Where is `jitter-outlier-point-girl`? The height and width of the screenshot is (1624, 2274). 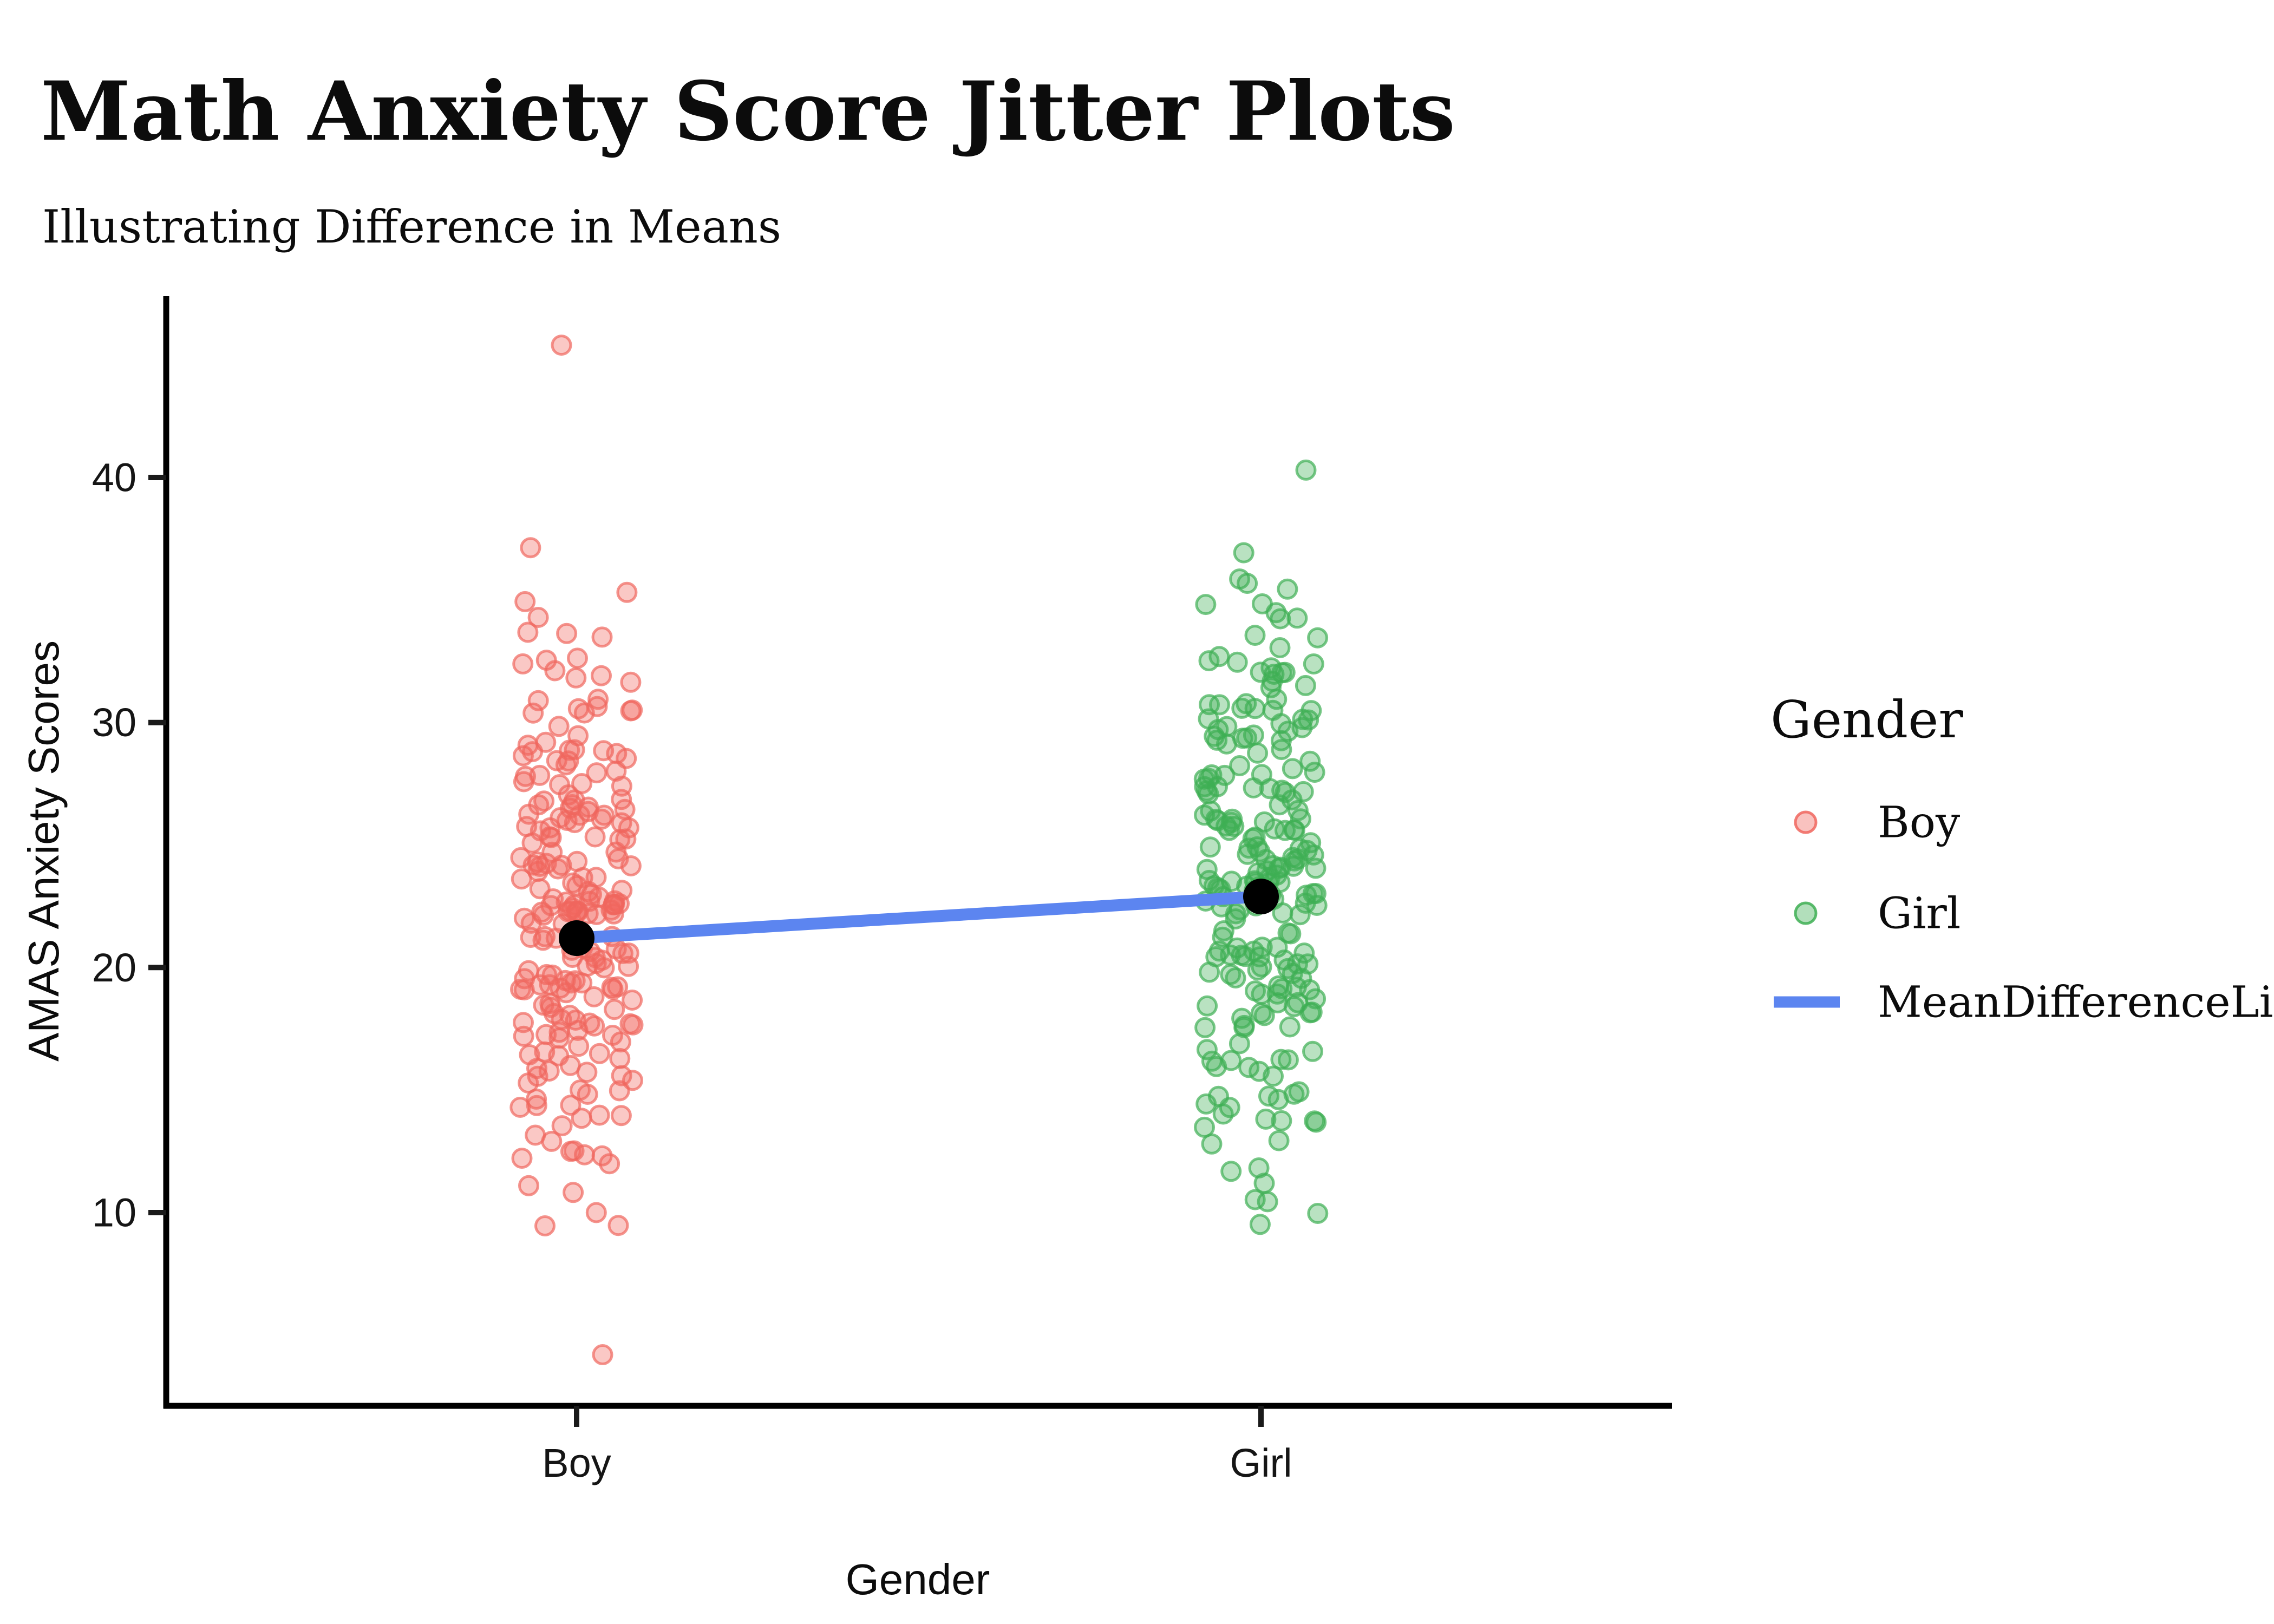 jitter-outlier-point-girl is located at coordinates (1306, 470).